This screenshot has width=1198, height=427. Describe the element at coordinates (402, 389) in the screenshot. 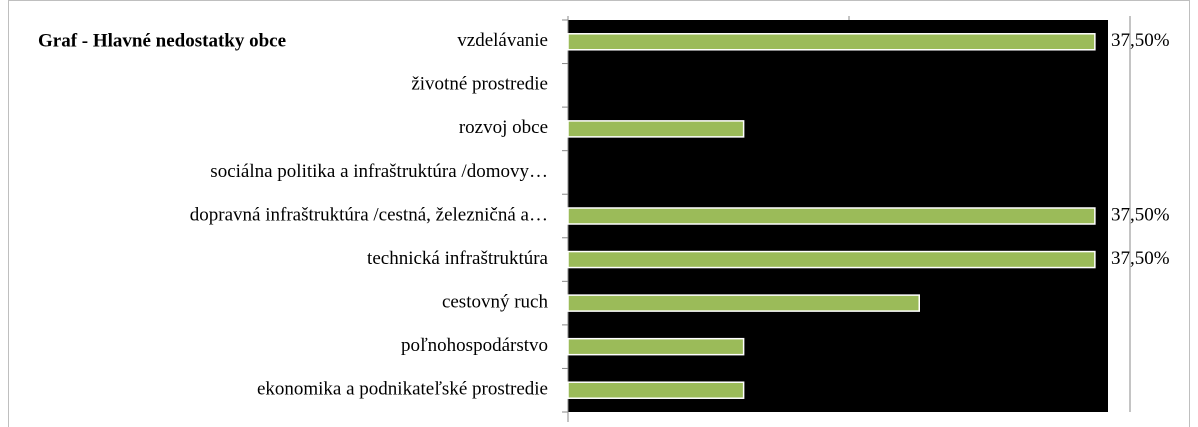

I see `y-tick-label: ekonomika a podnikateľské prostredie` at that location.